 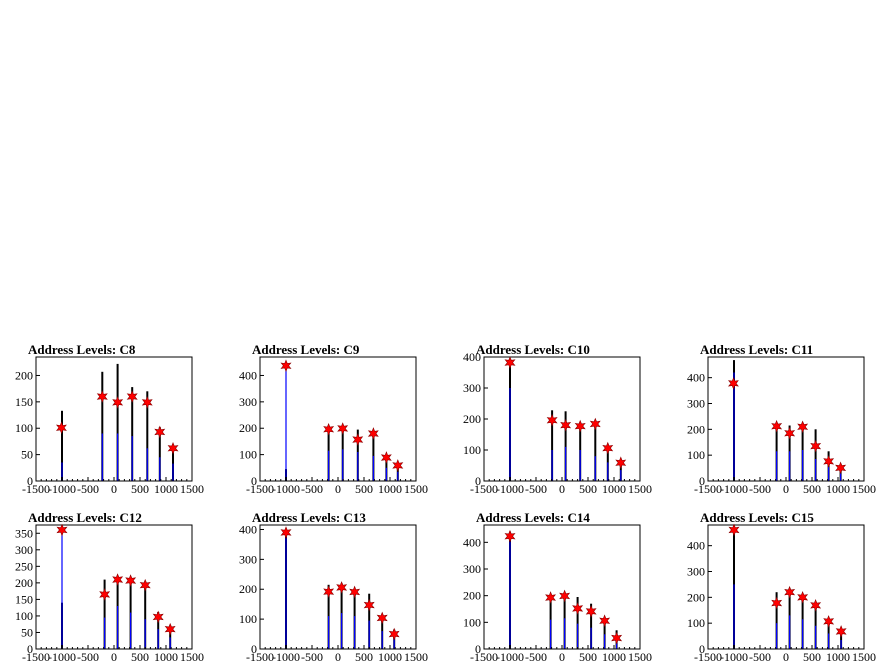 I want to click on panel-title: Address Levels: C12, so click(x=85, y=517).